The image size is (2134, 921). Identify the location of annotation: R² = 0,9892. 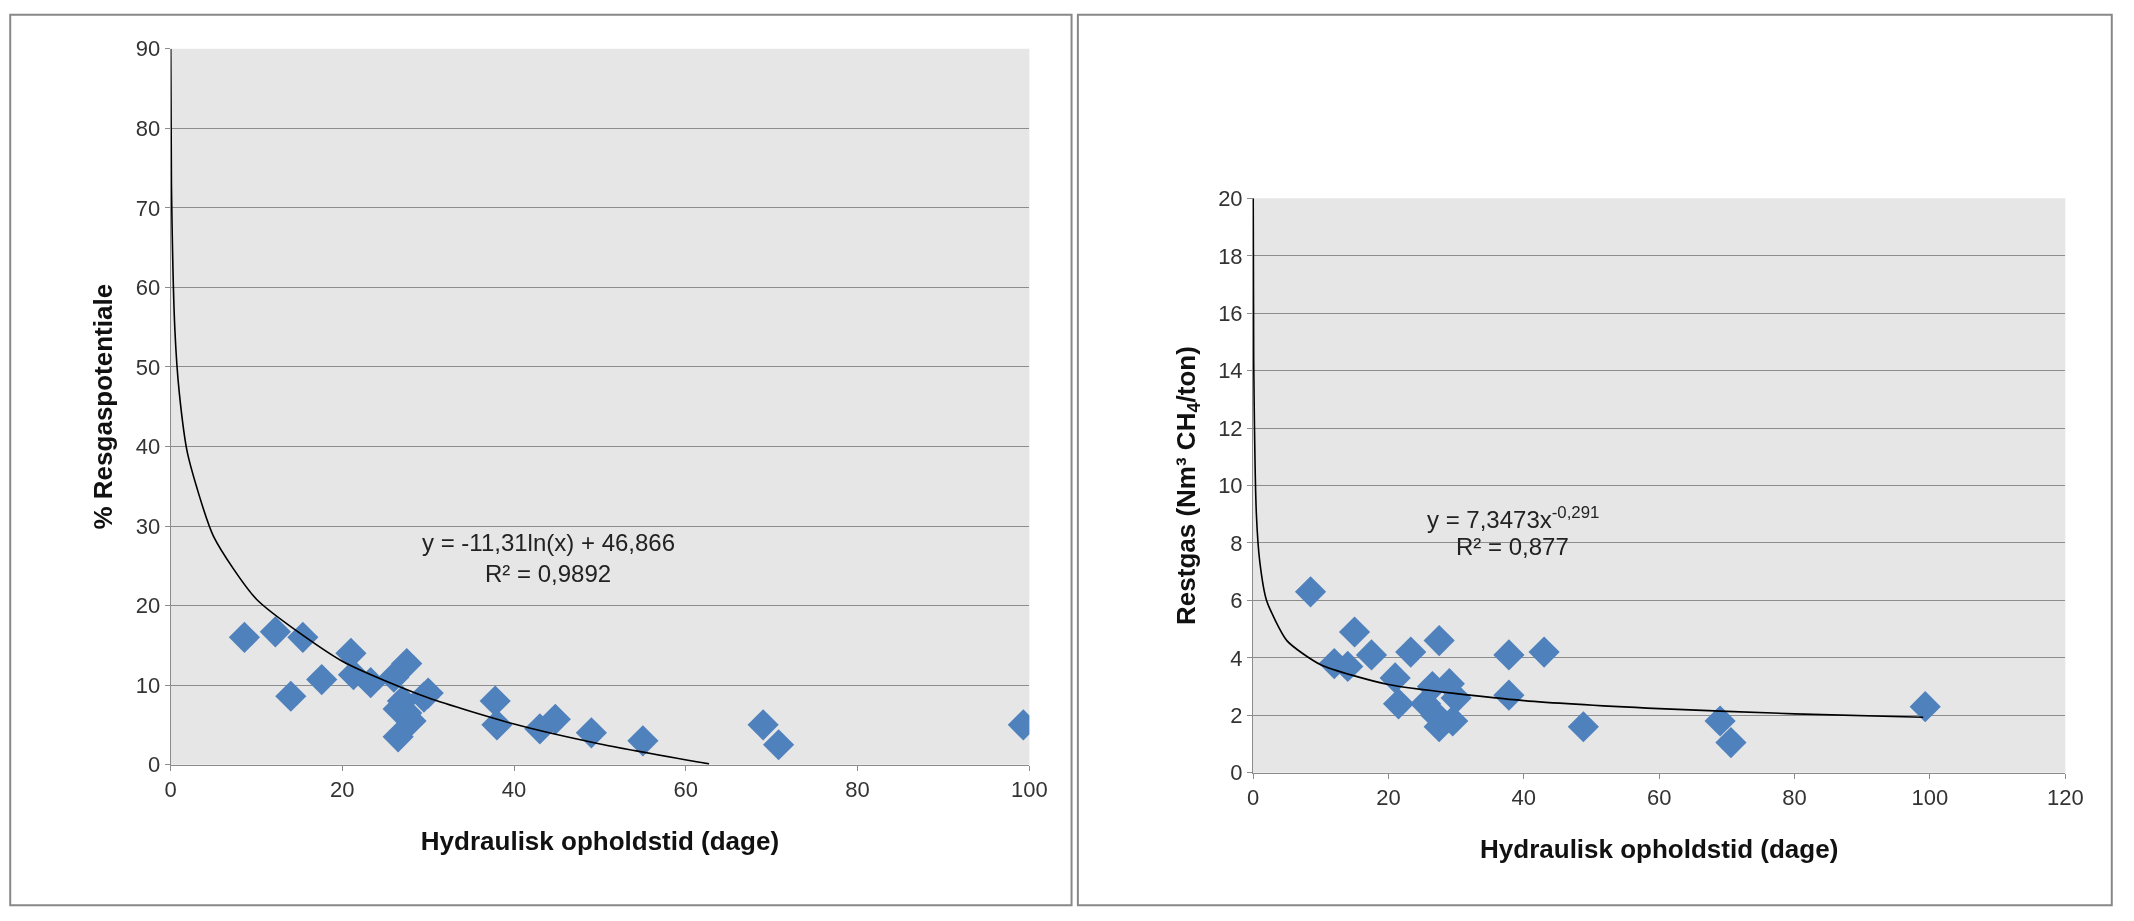
(548, 573).